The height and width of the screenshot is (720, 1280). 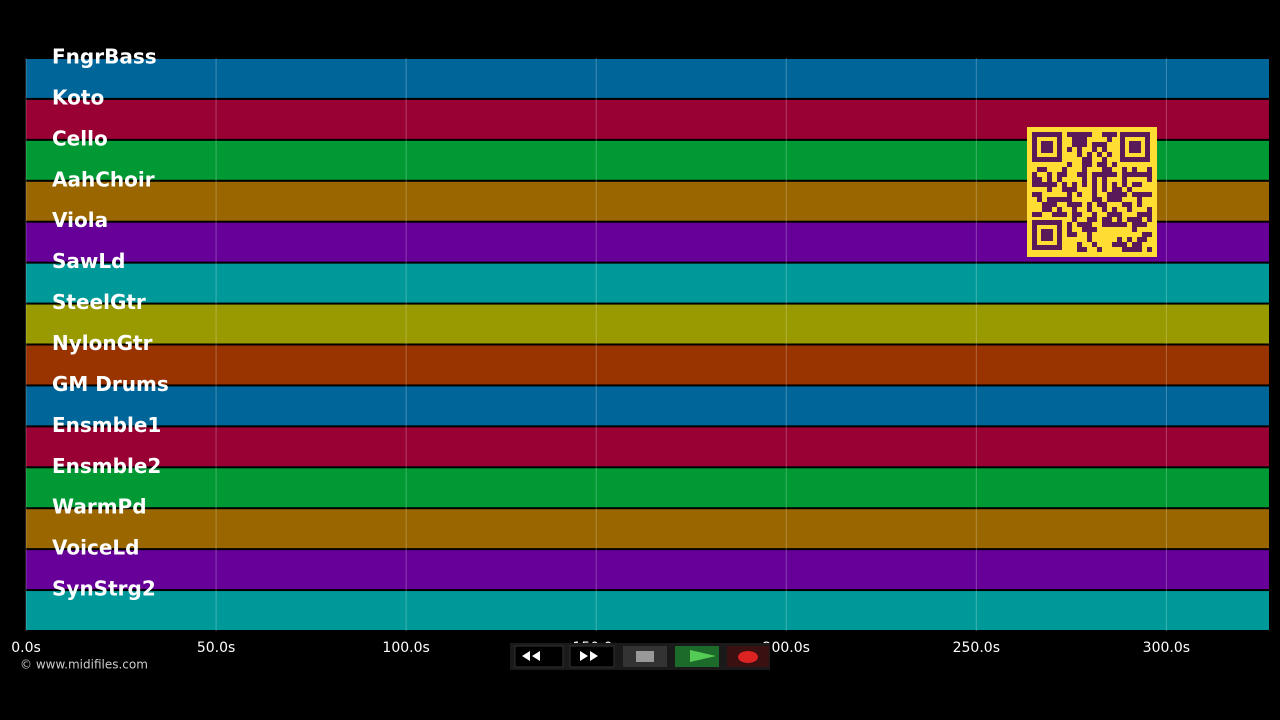 I want to click on x-tick-label: 0.0s, so click(x=26, y=648).